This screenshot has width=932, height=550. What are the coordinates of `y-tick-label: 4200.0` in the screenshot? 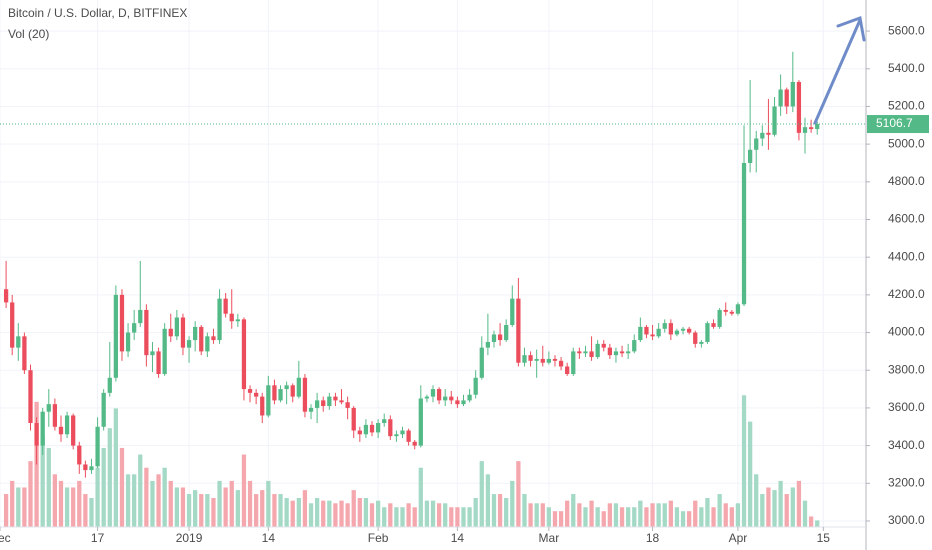 It's located at (906, 294).